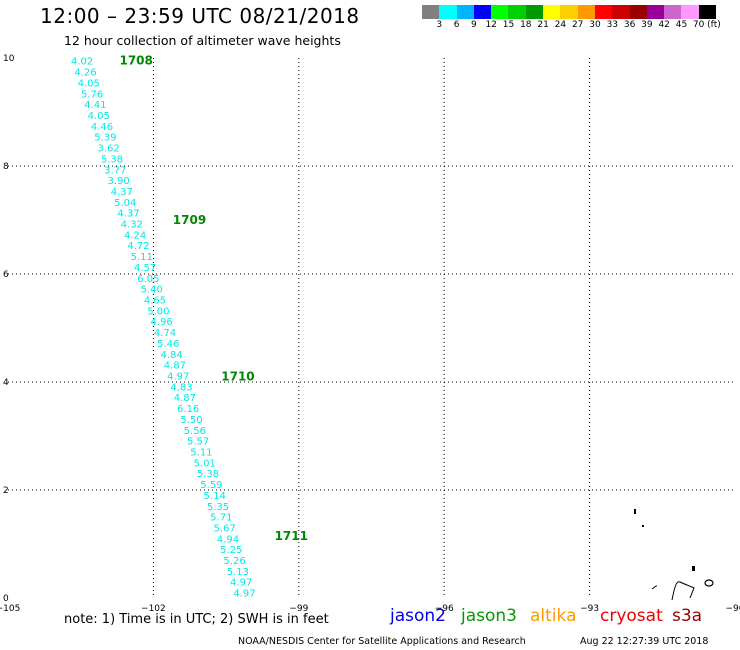  What do you see at coordinates (589, 609) in the screenshot?
I see `x-tick-label: −93` at bounding box center [589, 609].